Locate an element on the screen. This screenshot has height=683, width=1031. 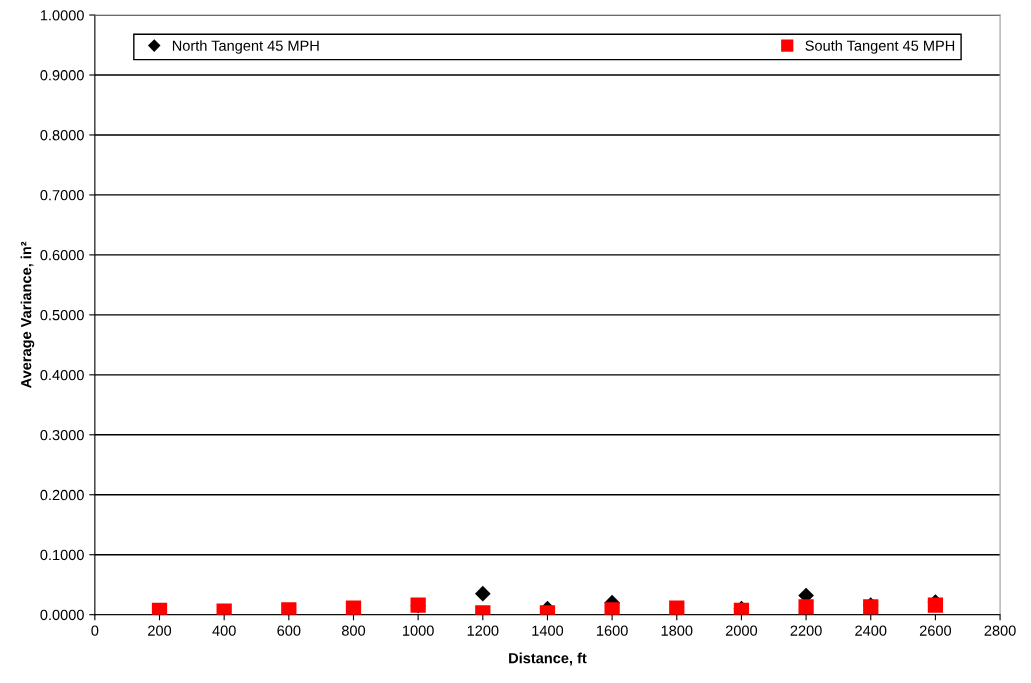
x-tick-label: 2600 is located at coordinates (935, 630).